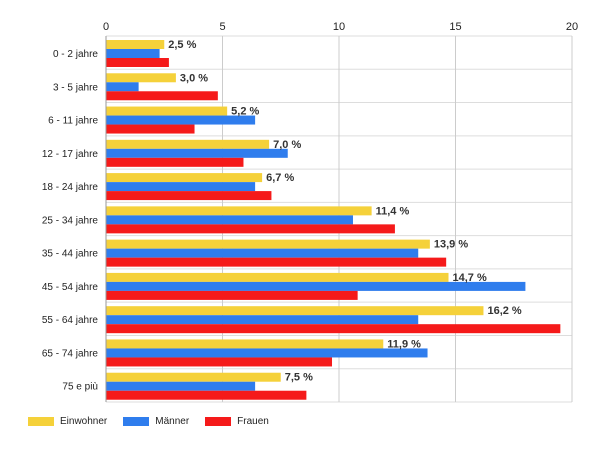 The width and height of the screenshot is (600, 450). What do you see at coordinates (73, 121) in the screenshot?
I see `category-label: 6 - 11 jahre` at bounding box center [73, 121].